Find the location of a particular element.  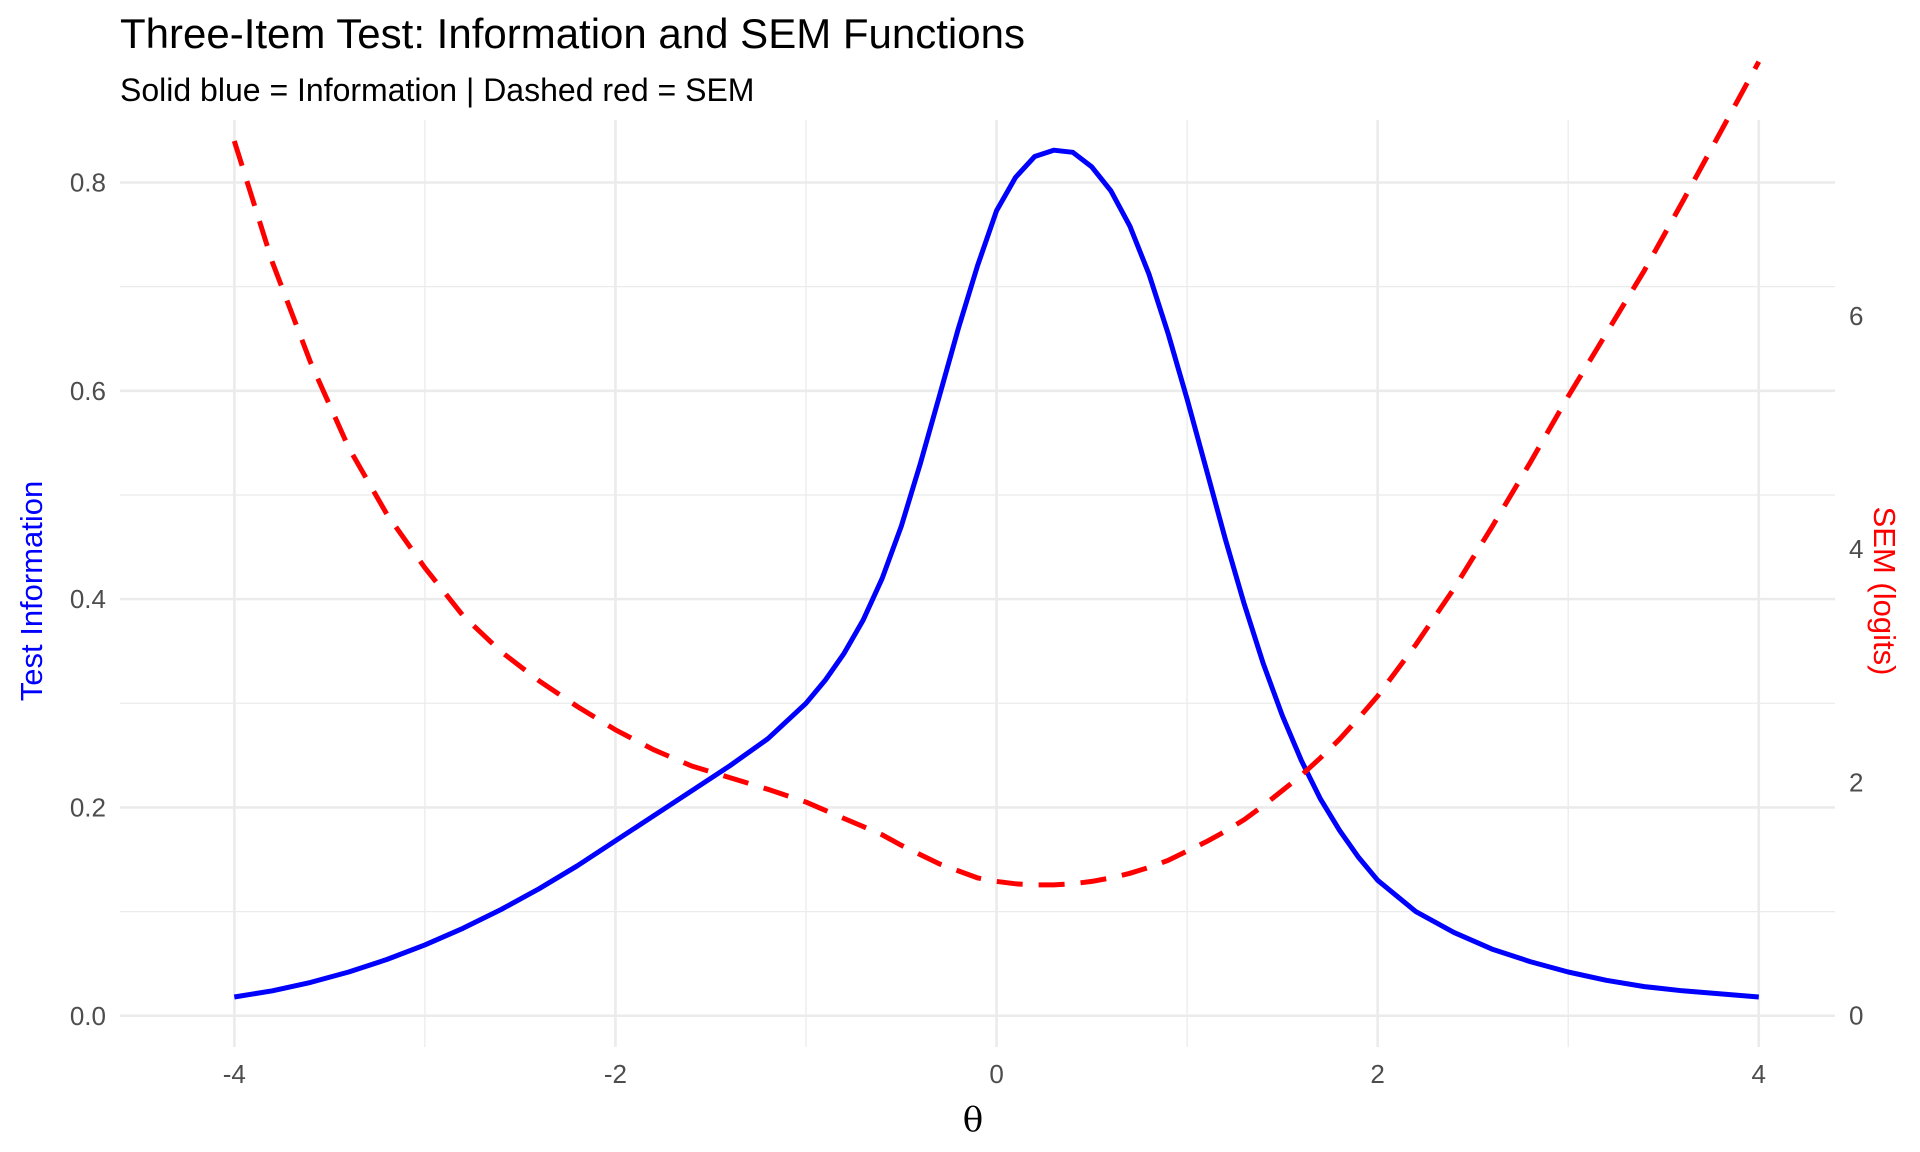

y-right-tick-label: 4 is located at coordinates (1856, 549).